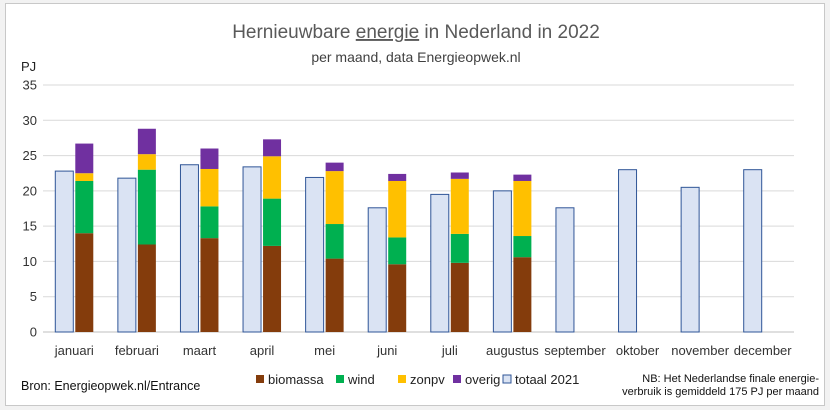 This screenshot has height=410, width=830. Describe the element at coordinates (334, 241) in the screenshot. I see `bar-wind-mei` at that location.